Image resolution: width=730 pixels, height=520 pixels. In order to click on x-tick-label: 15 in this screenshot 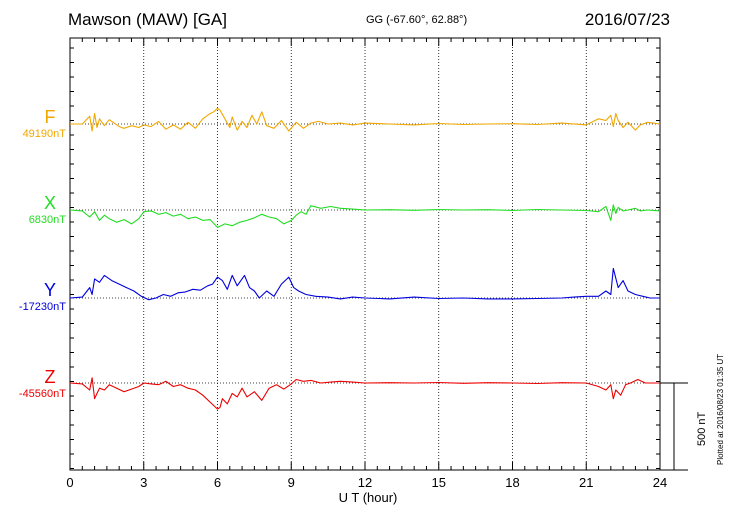, I will do `click(439, 482)`.